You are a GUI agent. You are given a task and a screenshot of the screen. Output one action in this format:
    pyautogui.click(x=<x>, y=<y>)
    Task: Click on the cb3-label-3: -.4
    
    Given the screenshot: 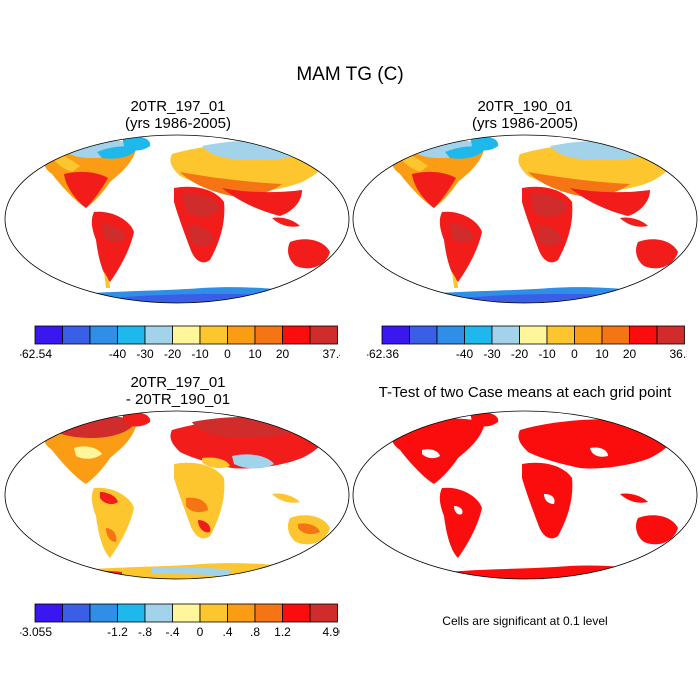 What is the action you would take?
    pyautogui.click(x=172, y=632)
    